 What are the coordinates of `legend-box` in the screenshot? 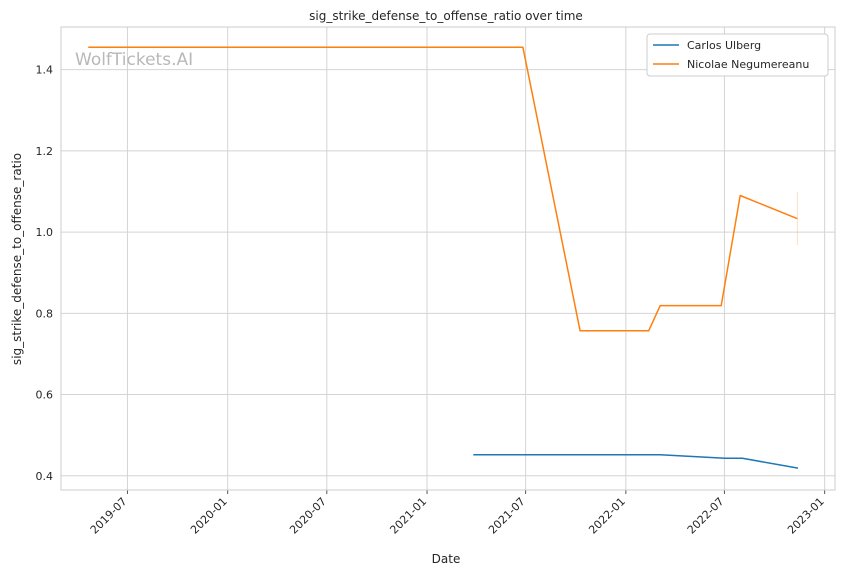 It's located at (737, 55).